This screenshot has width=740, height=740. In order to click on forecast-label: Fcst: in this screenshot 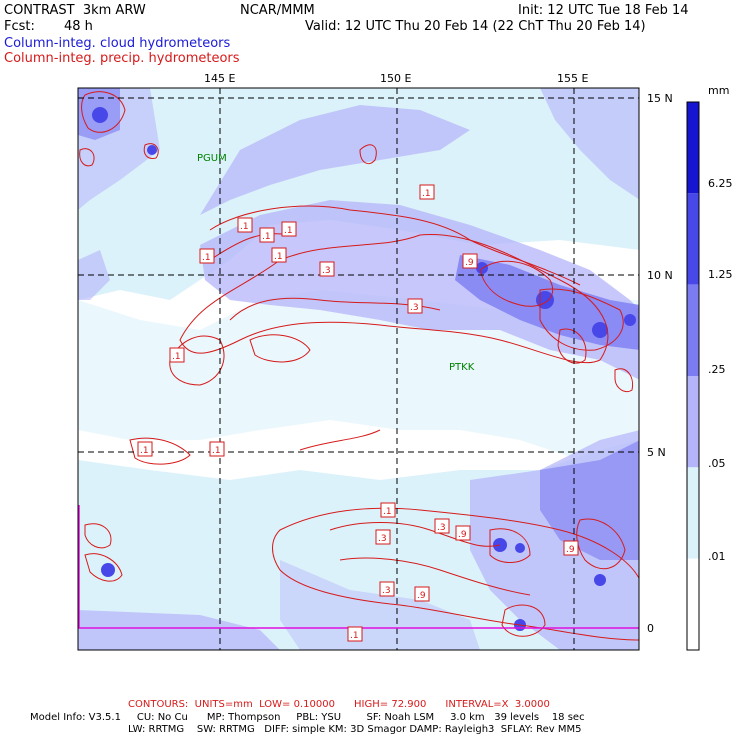, I will do `click(19, 26)`.